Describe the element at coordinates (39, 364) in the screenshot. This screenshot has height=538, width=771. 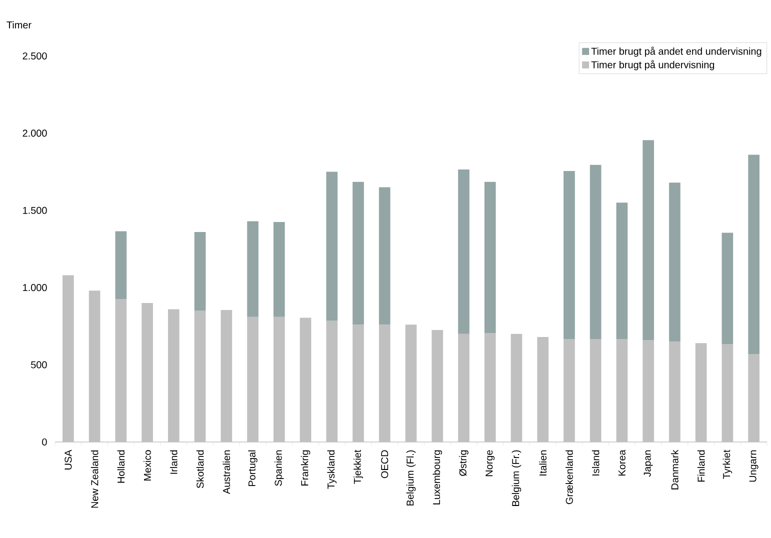
I see `y-tick-label: 500` at that location.